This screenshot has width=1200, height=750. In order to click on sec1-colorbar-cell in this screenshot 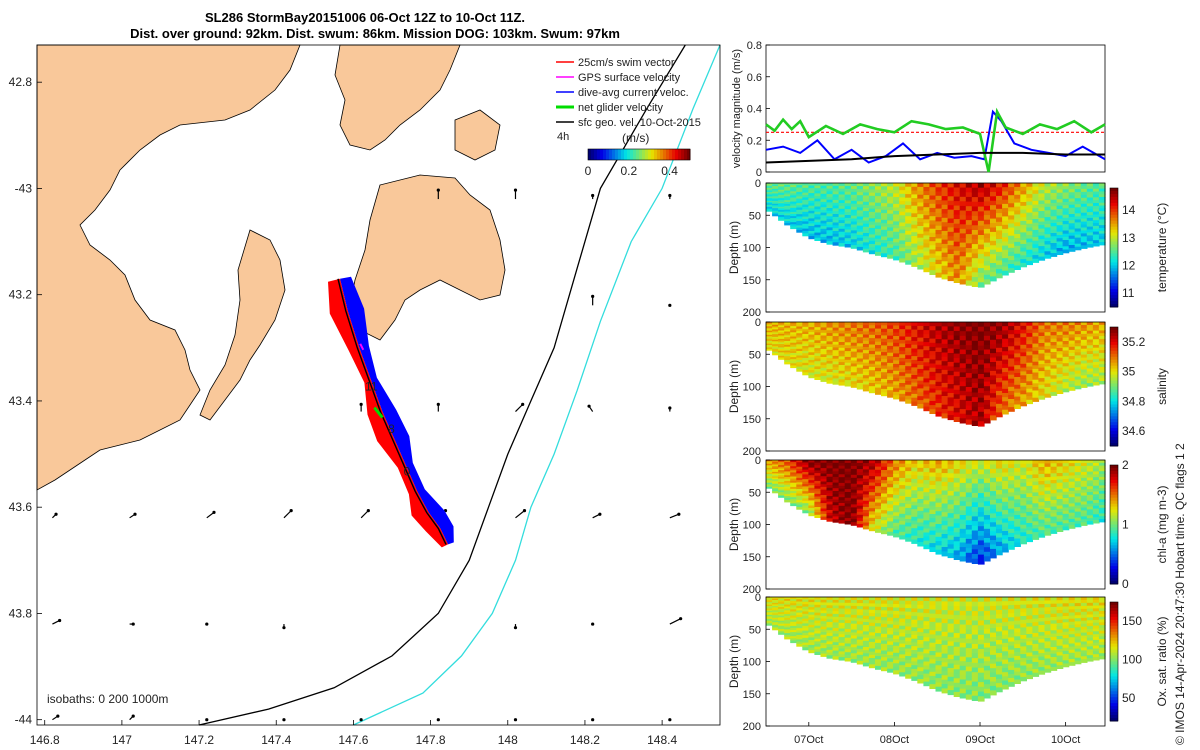, I will do `click(1114, 285)`.